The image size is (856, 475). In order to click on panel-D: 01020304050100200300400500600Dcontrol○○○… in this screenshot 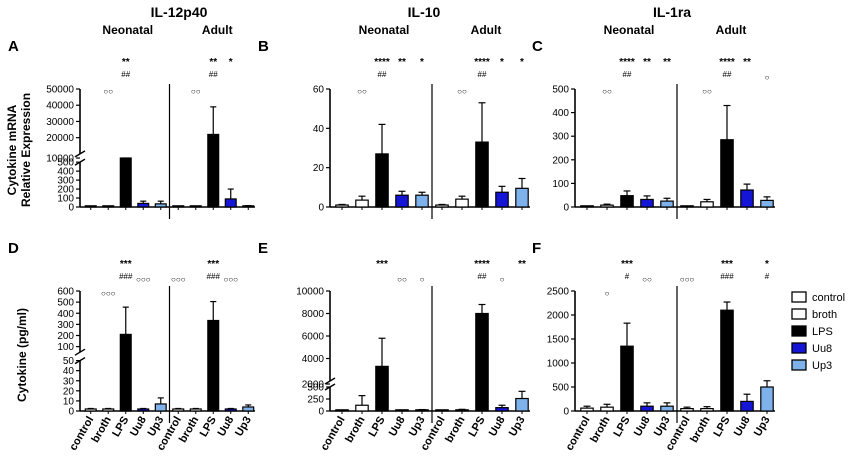, I will do `click(131, 346)`.